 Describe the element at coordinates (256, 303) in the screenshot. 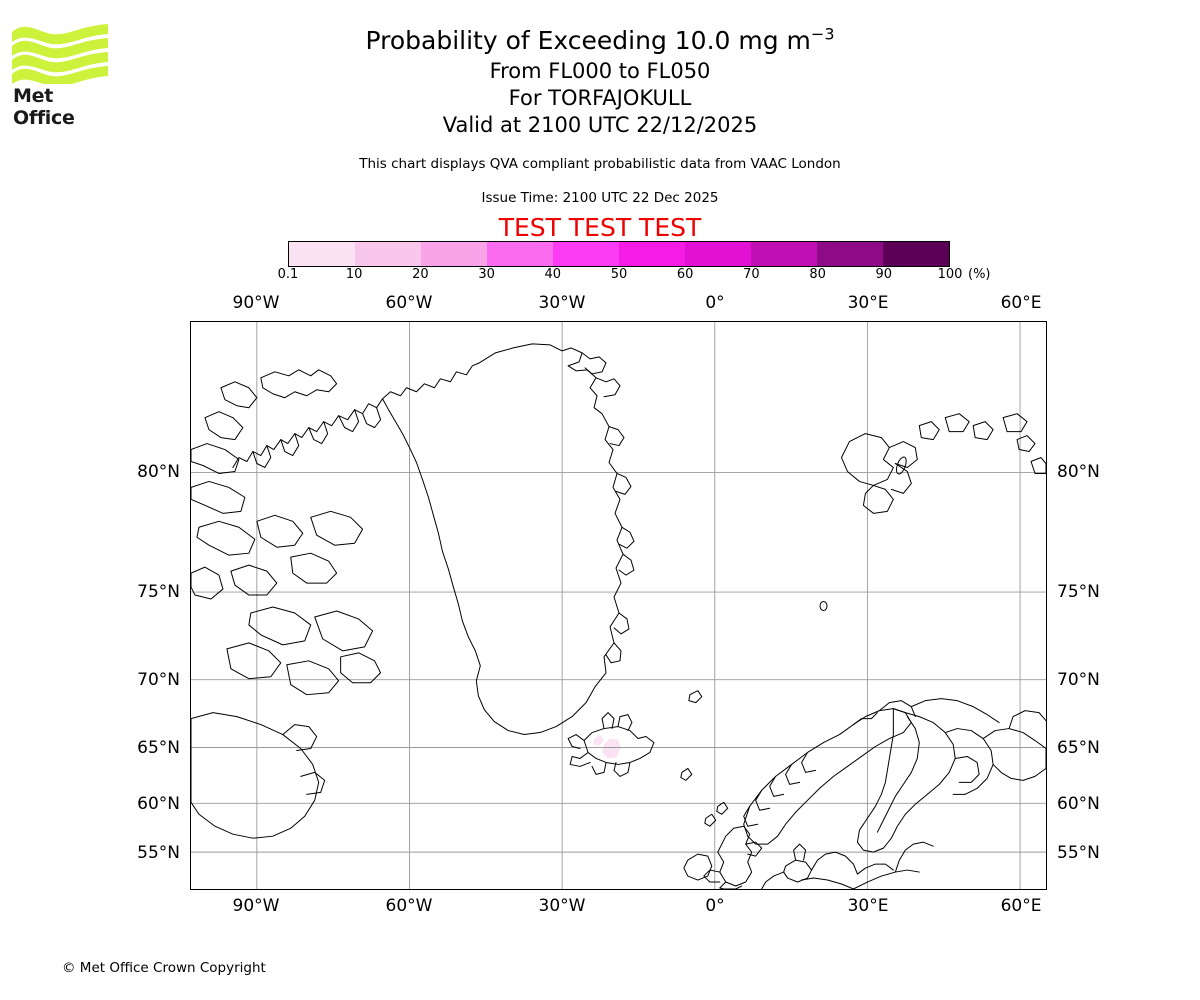

I see `lon-tick-top-90°W: 90°W` at that location.